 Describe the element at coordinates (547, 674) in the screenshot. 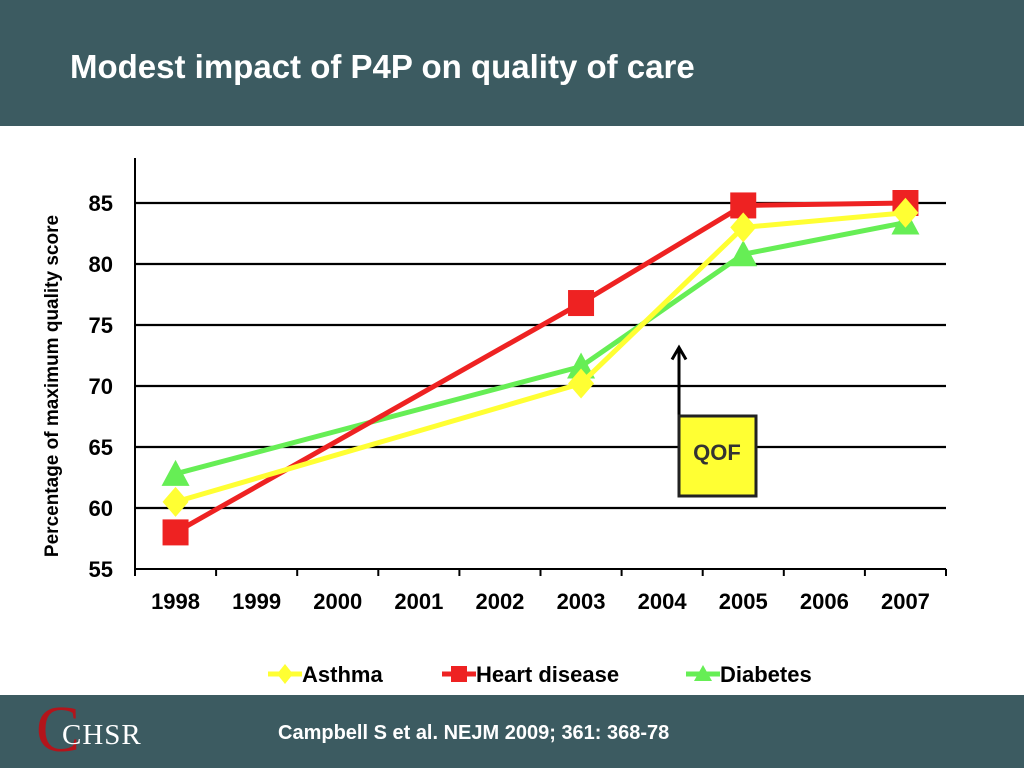

I see `legend-label: Heart disease` at that location.